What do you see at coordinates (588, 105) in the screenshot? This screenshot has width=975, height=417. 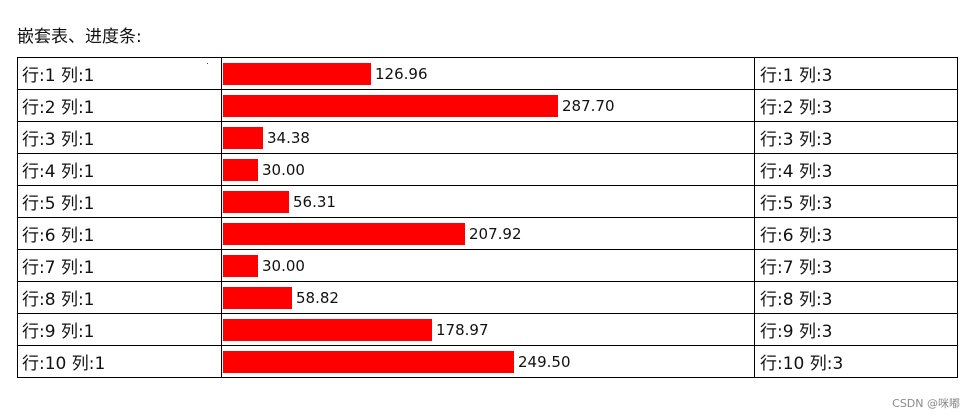 I see `progress-value: 287.70` at bounding box center [588, 105].